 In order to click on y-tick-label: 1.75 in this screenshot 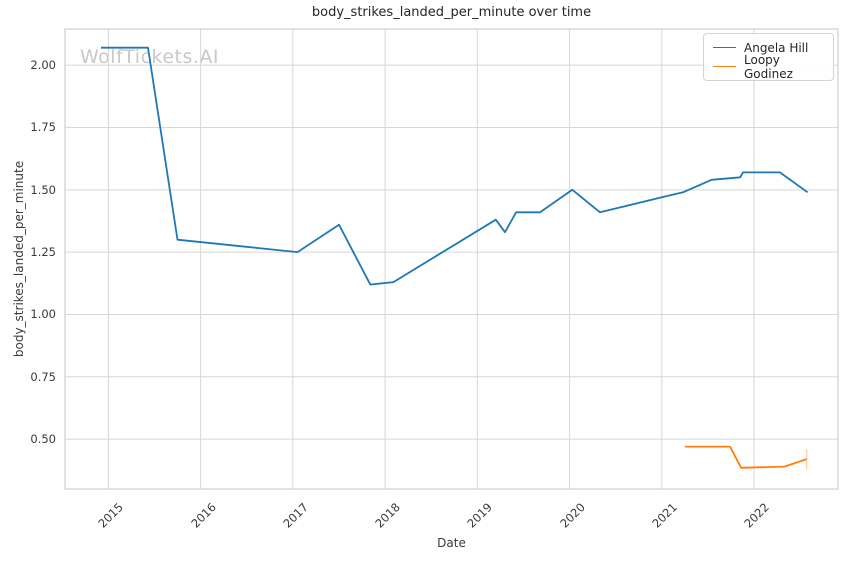, I will do `click(43, 127)`.